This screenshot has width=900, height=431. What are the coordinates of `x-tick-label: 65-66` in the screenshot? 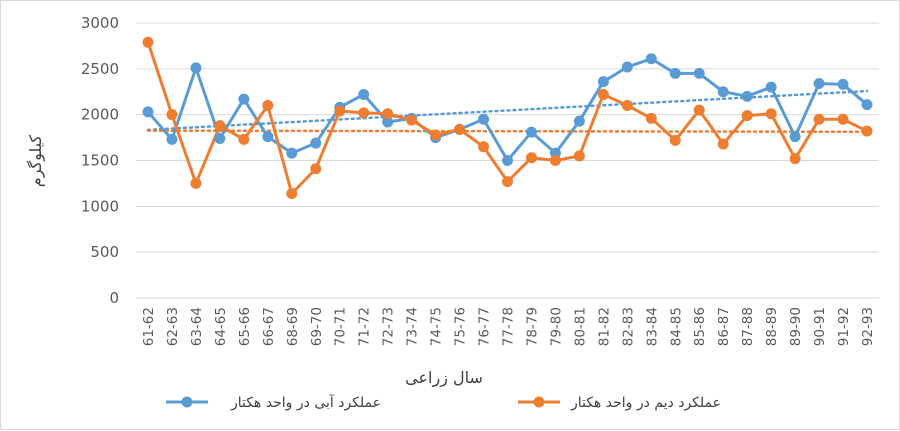 It's located at (245, 326).